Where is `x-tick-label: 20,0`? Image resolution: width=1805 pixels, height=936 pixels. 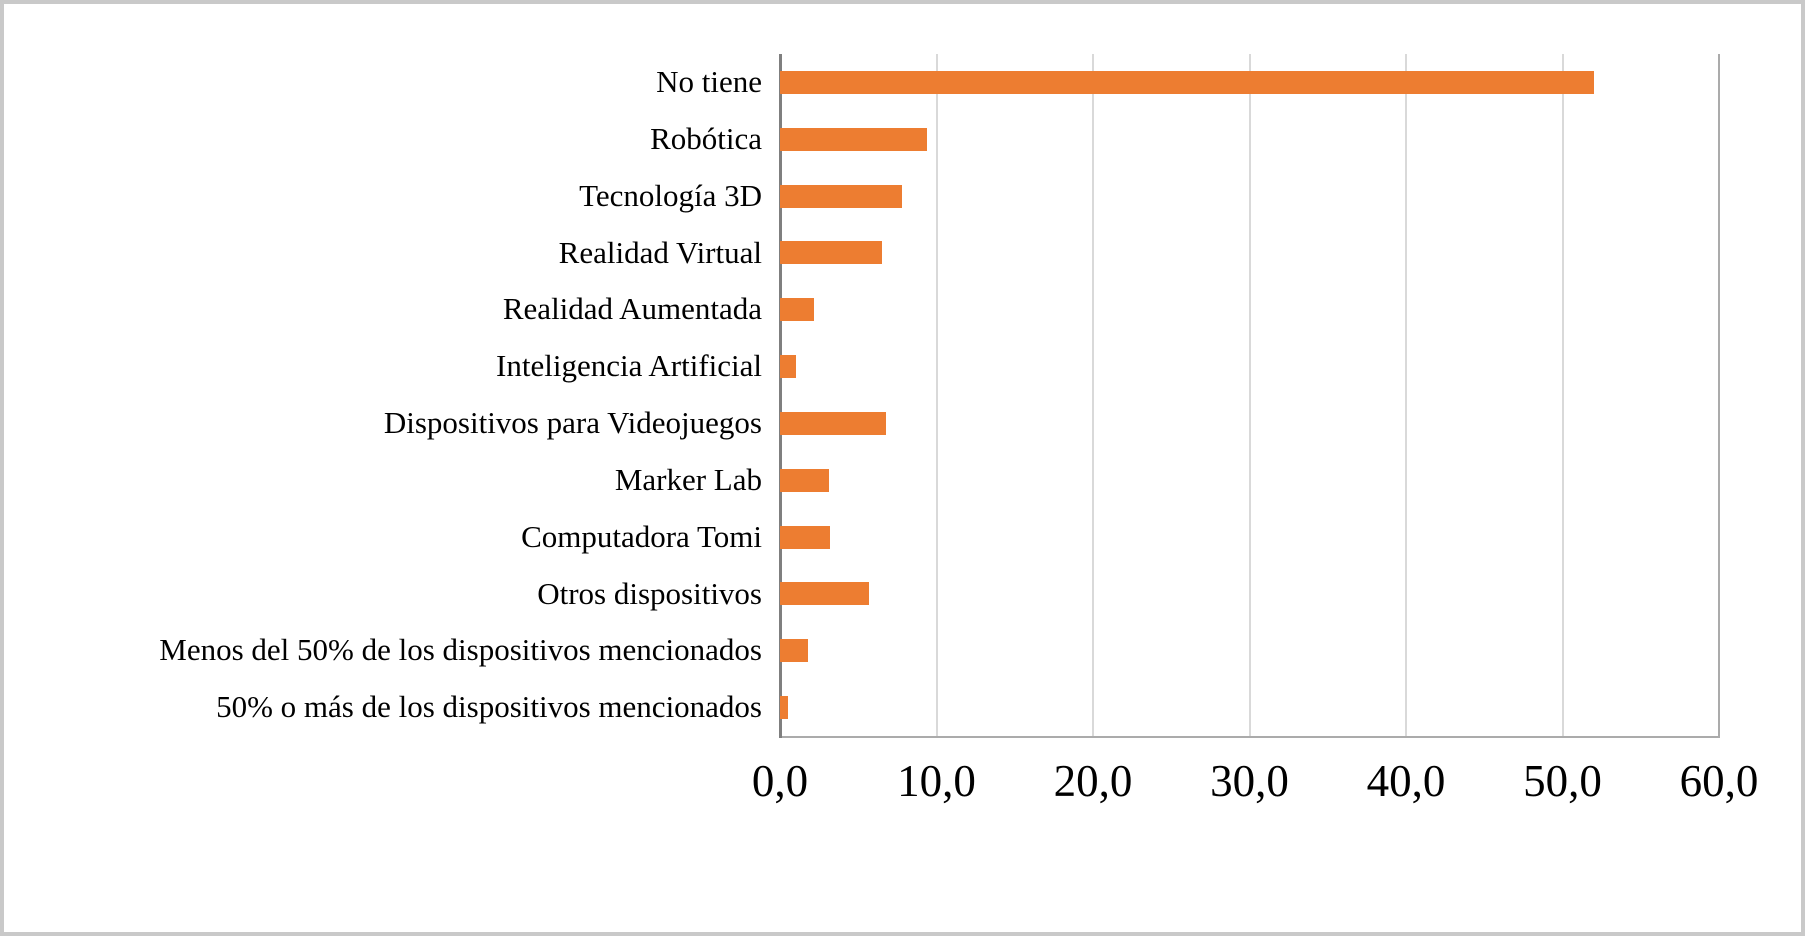
x-tick-label: 20,0 is located at coordinates (1093, 781).